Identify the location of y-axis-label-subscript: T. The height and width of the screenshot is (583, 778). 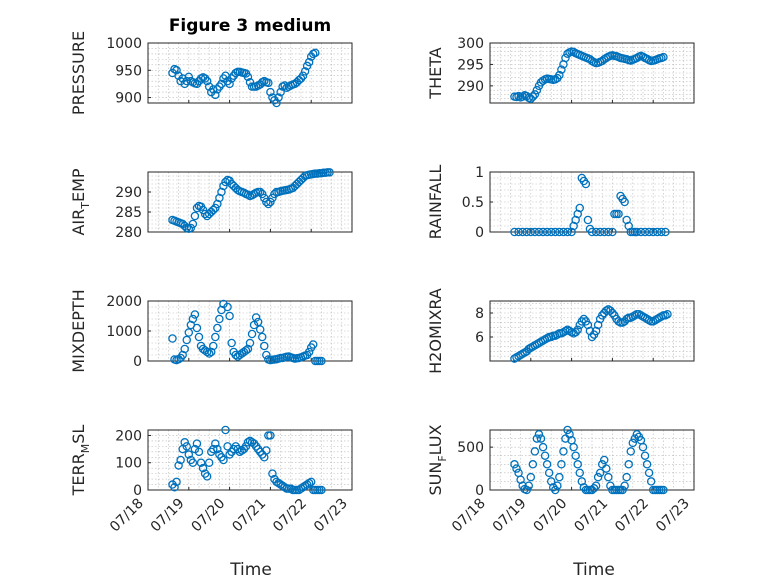
(85, 206).